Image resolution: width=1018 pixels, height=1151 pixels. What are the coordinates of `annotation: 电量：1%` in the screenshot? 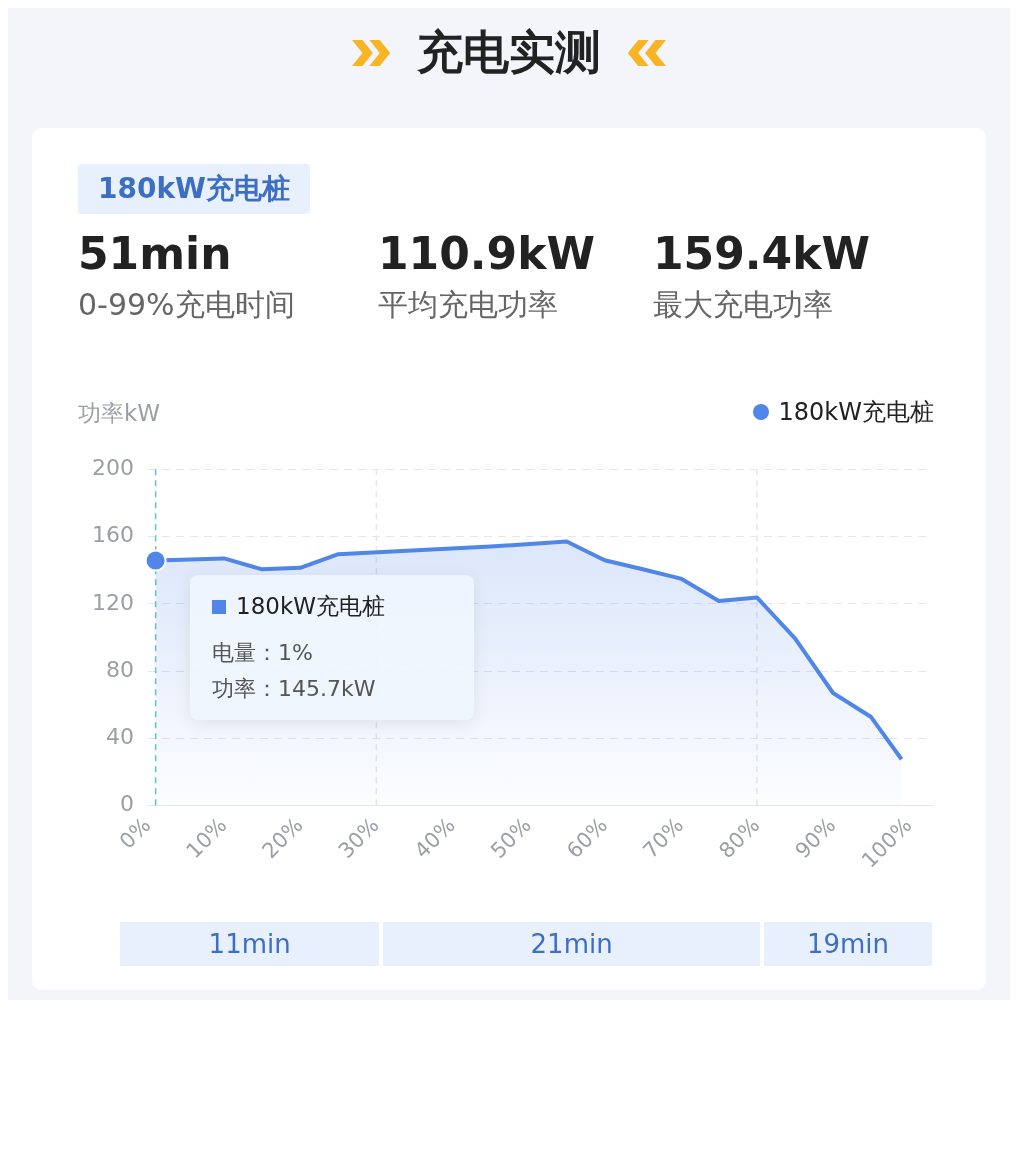 It's located at (263, 653).